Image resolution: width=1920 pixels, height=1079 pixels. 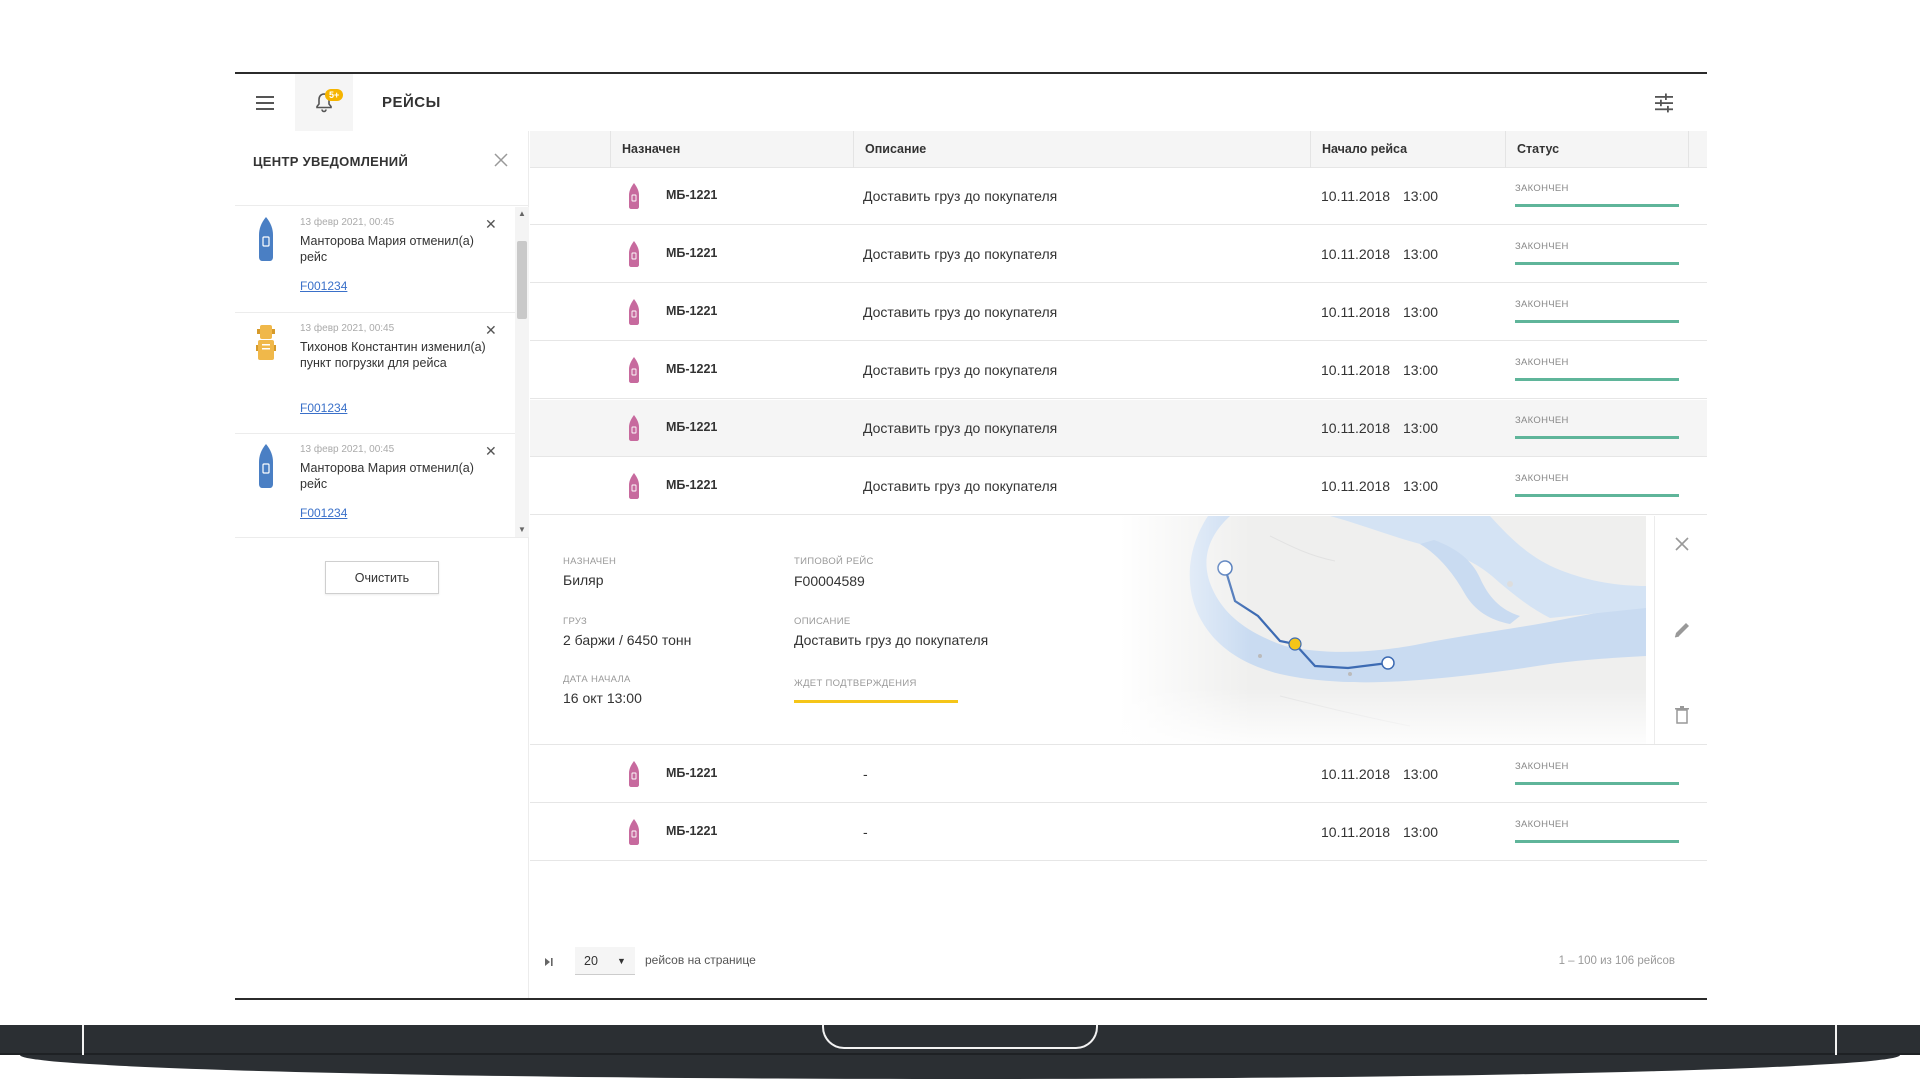 I want to click on detail-status: ЖДЕТ ПОДТВЕРЖДЕНИЯ, so click(x=855, y=683).